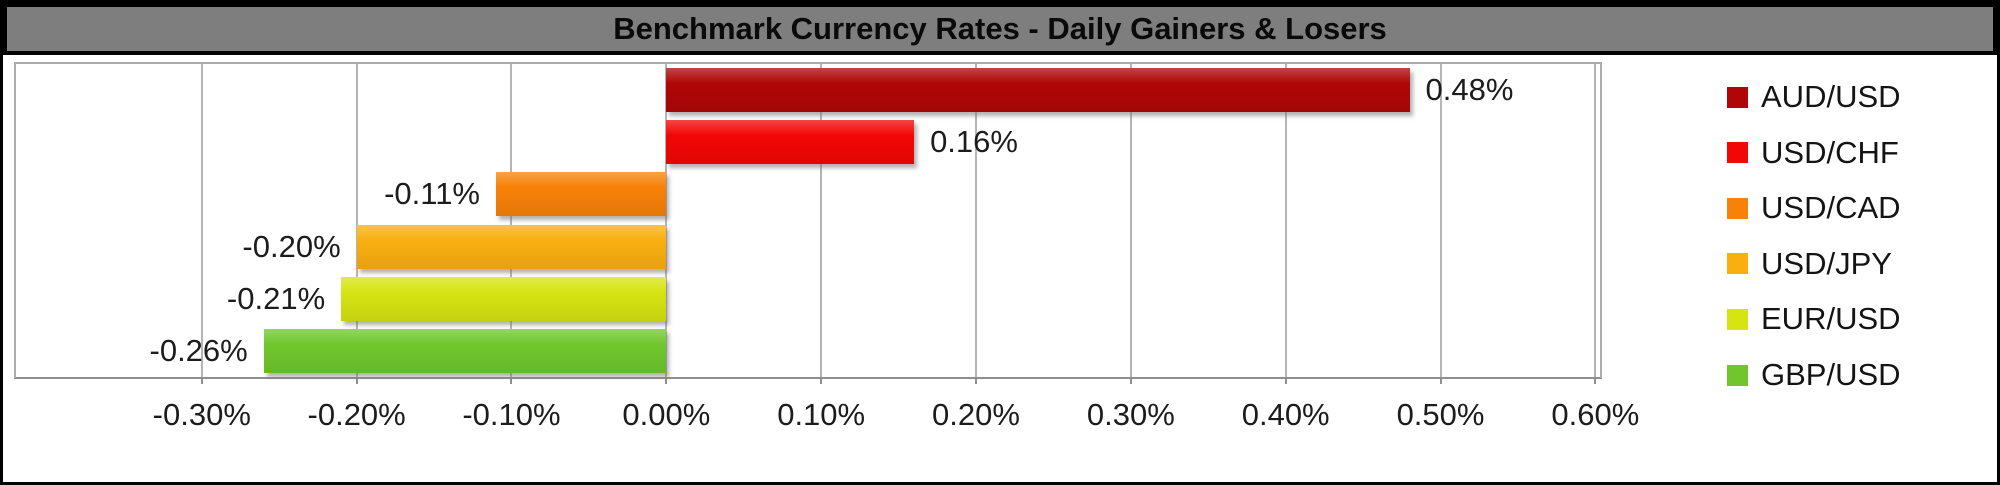 This screenshot has height=485, width=2000. What do you see at coordinates (1831, 208) in the screenshot?
I see `legend-label: USD/CAD` at bounding box center [1831, 208].